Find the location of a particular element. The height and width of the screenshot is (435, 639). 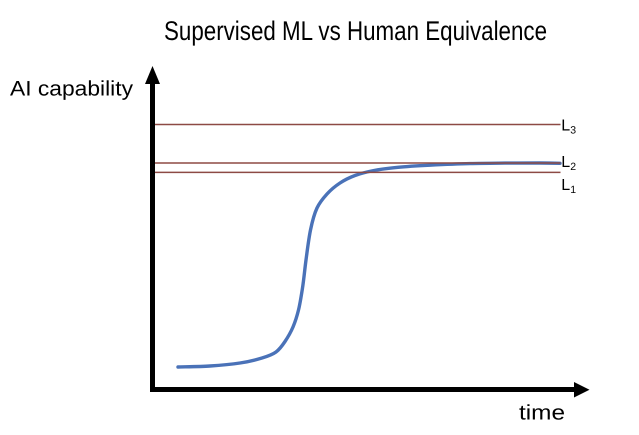

svg-text: AI capability is located at coordinates (72, 89).